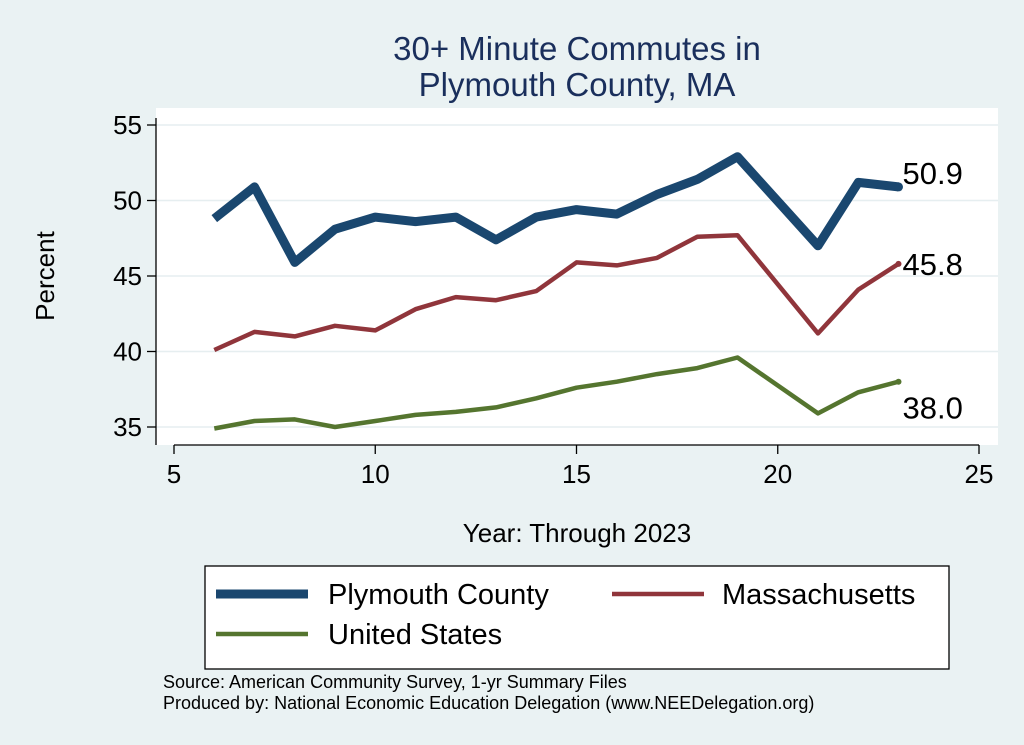 This screenshot has width=1024, height=745. I want to click on end-label-united-states: 38.0, so click(933, 408).